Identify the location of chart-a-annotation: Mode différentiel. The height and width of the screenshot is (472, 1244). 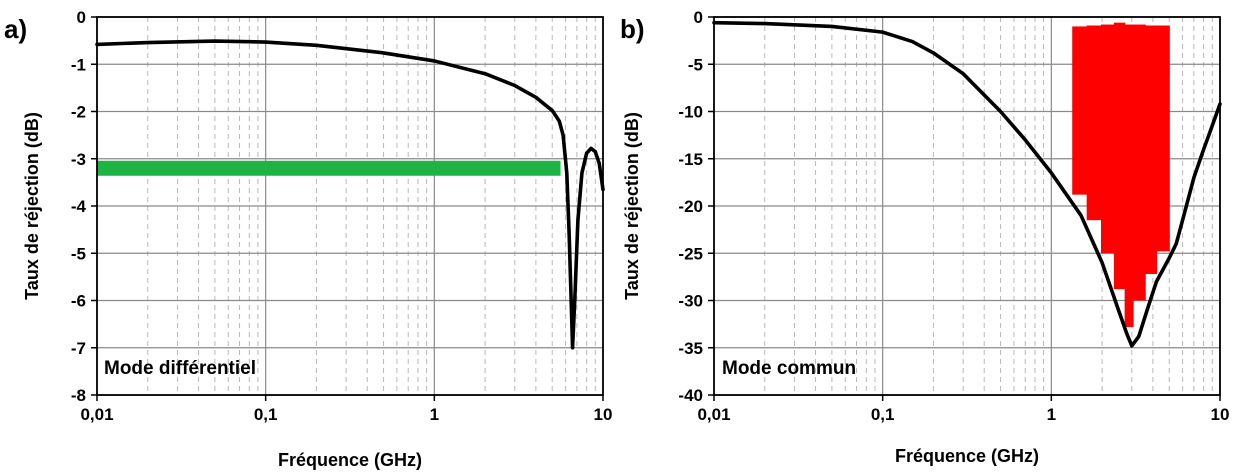
(180, 368).